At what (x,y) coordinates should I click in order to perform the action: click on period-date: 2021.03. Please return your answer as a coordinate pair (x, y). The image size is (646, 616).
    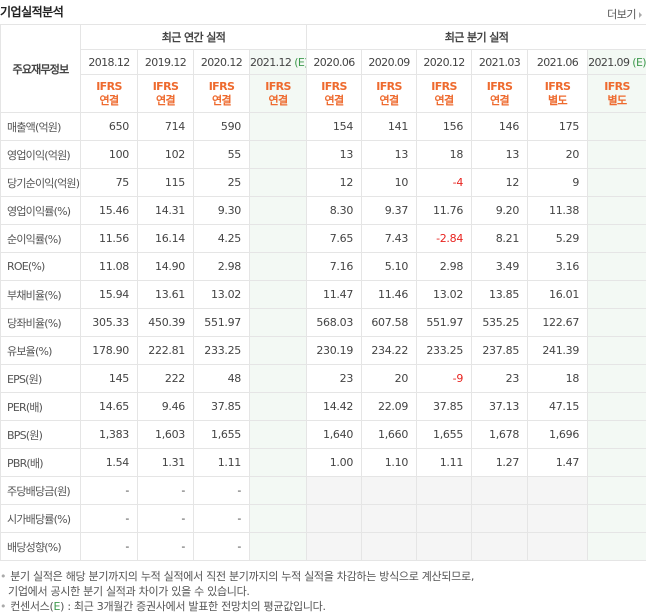
    Looking at the image, I should click on (499, 62).